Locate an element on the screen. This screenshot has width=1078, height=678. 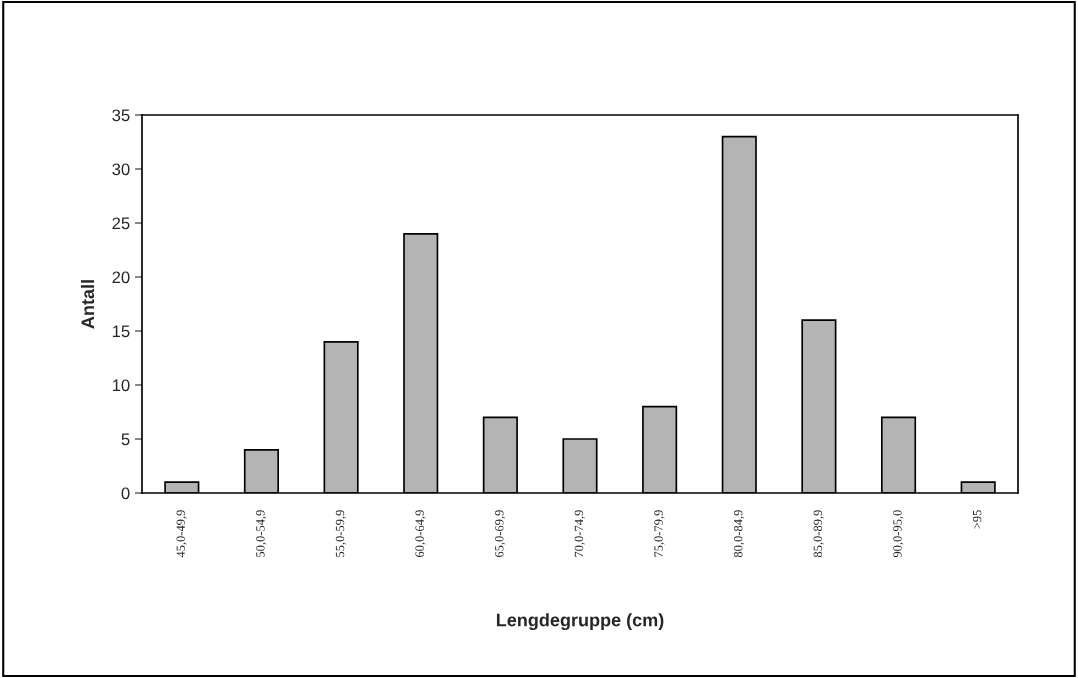
x-tick-label: 65,0-69,9 is located at coordinates (500, 534).